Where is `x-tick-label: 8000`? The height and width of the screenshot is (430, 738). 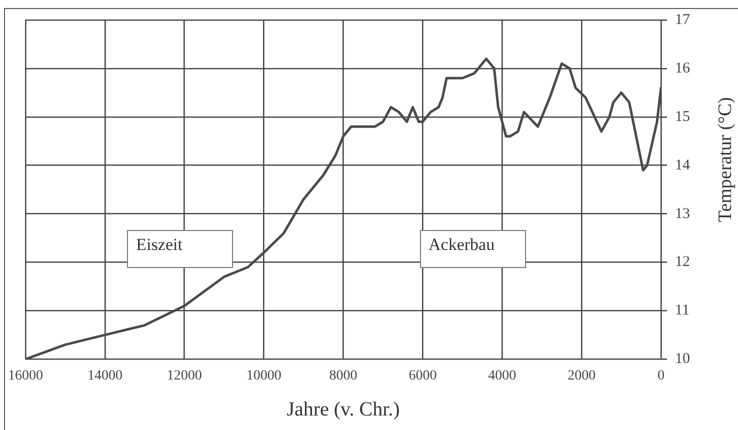 x-tick-label: 8000 is located at coordinates (343, 376).